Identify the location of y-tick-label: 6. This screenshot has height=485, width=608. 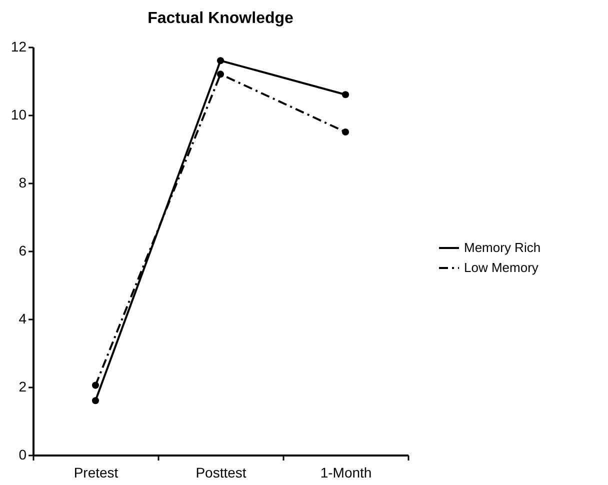
(22, 250).